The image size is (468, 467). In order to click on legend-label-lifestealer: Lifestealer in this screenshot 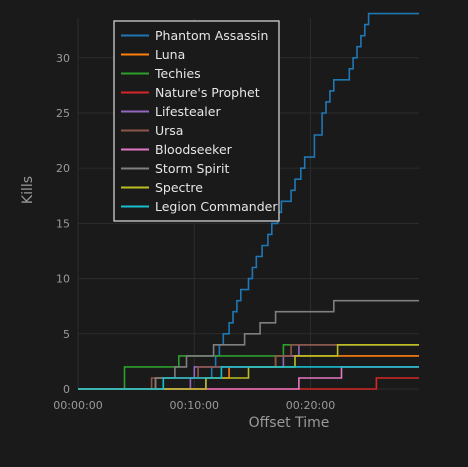, I will do `click(188, 111)`.